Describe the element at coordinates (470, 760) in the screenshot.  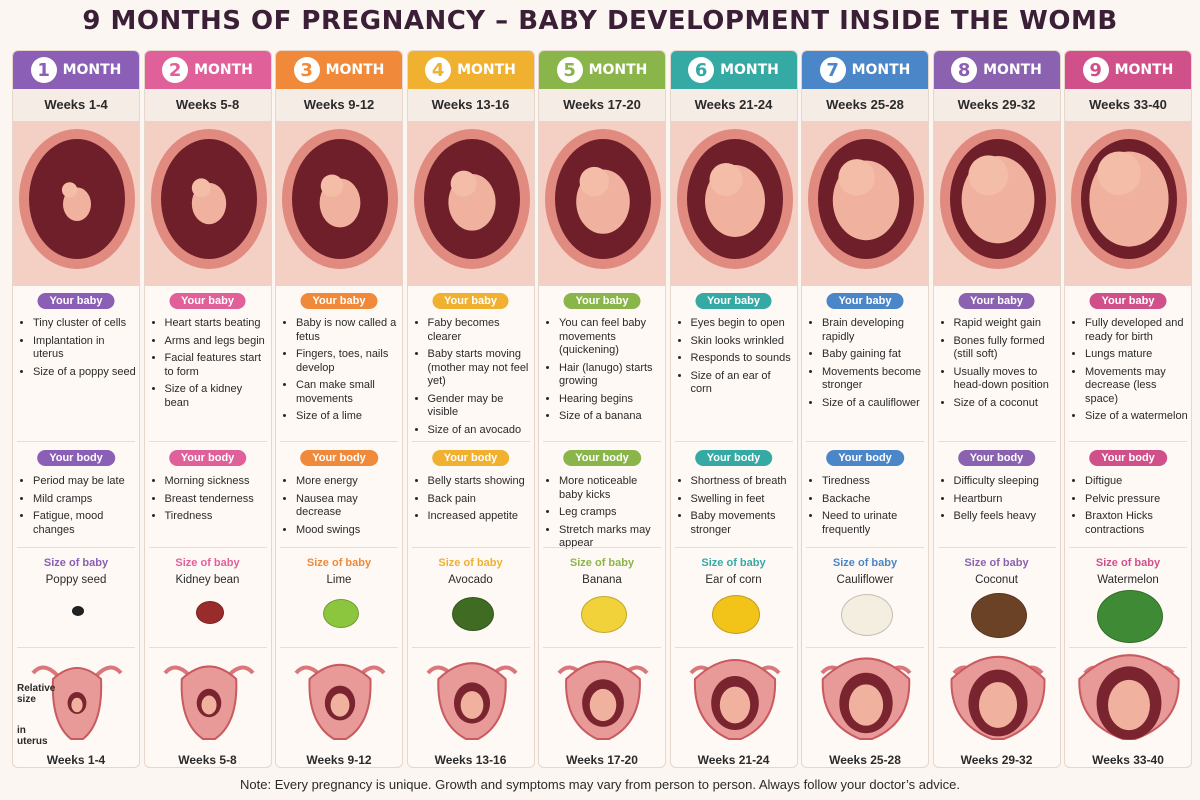
I see `bottom-weeks: Weeks 13-16` at that location.